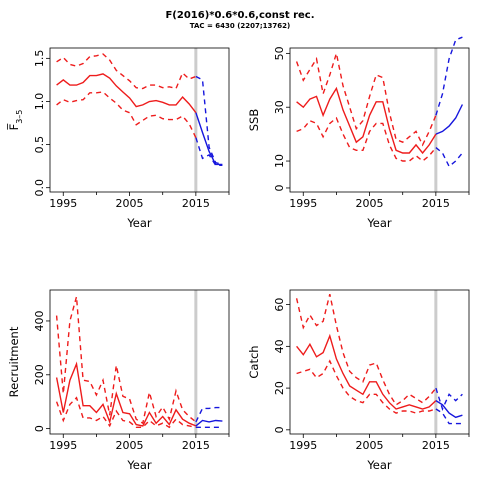  What do you see at coordinates (39, 320) in the screenshot?
I see `y-tick-label: 400` at bounding box center [39, 320].